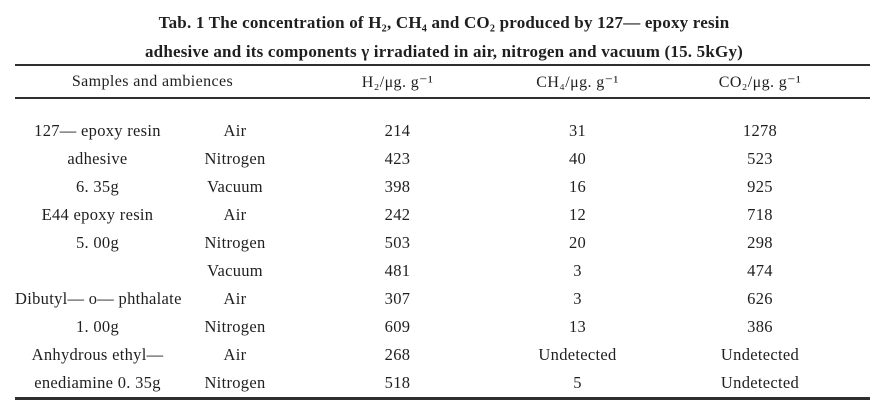  Describe the element at coordinates (397, 81) in the screenshot. I see `header-h2-concentration: H₂/μg. g⁻¹` at that location.